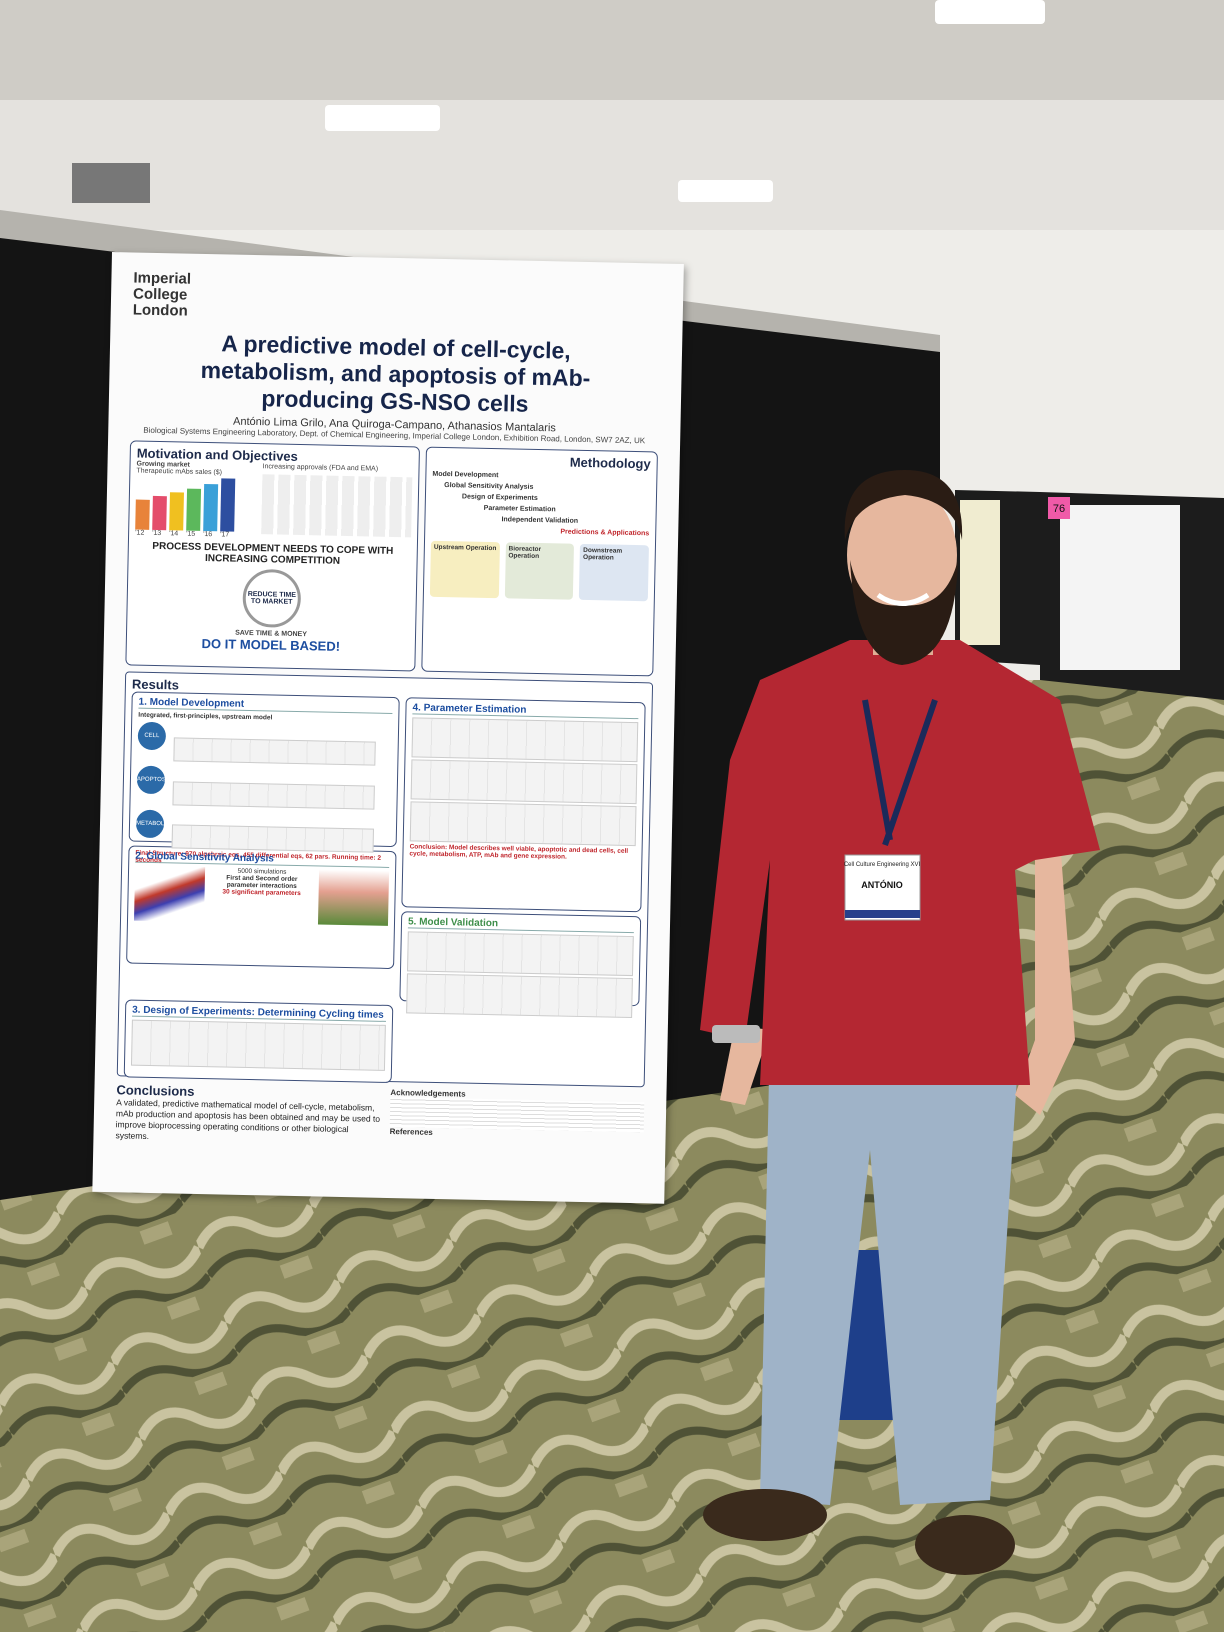 Image resolution: width=1224 pixels, height=1632 pixels. I want to click on lanyard, so click(900, 772).